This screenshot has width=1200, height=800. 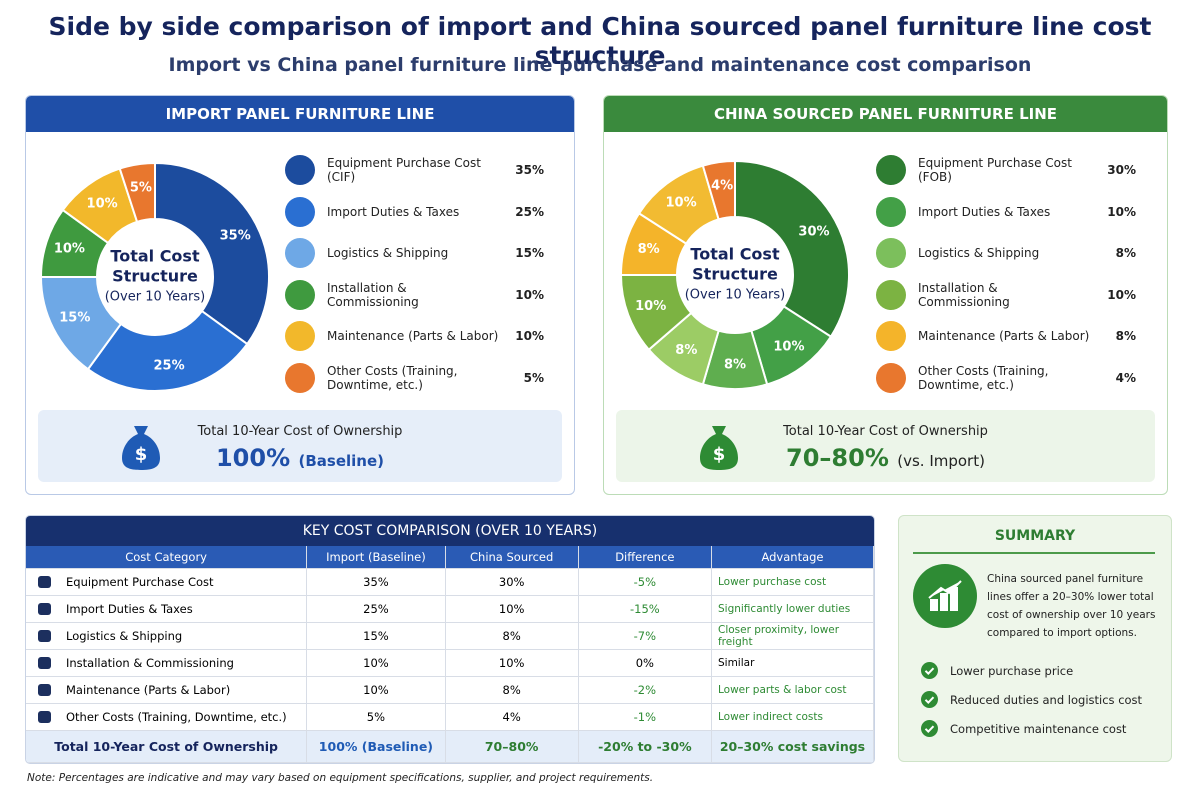 What do you see at coordinates (167, 557) in the screenshot?
I see `header-cell: Cost Category` at bounding box center [167, 557].